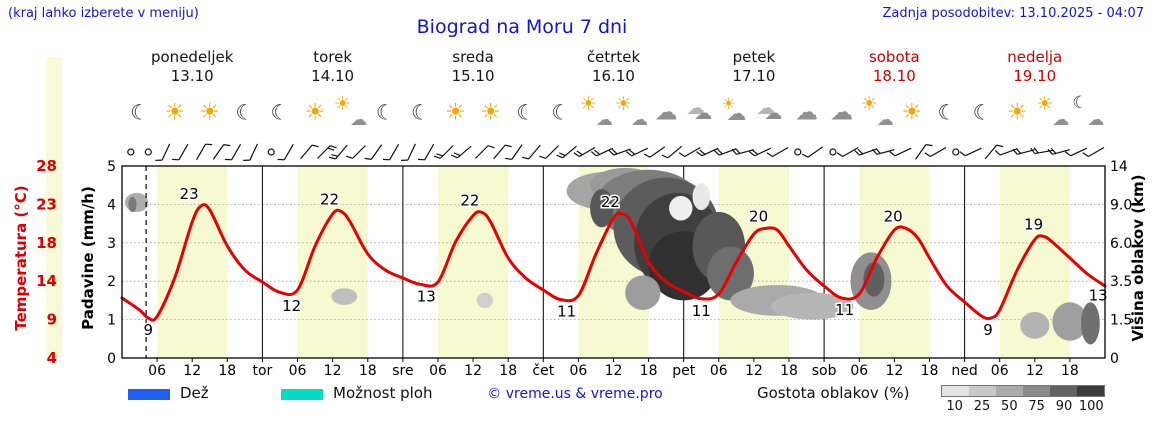  What do you see at coordinates (982, 406) in the screenshot?
I see `density-tick-label: 25` at bounding box center [982, 406].